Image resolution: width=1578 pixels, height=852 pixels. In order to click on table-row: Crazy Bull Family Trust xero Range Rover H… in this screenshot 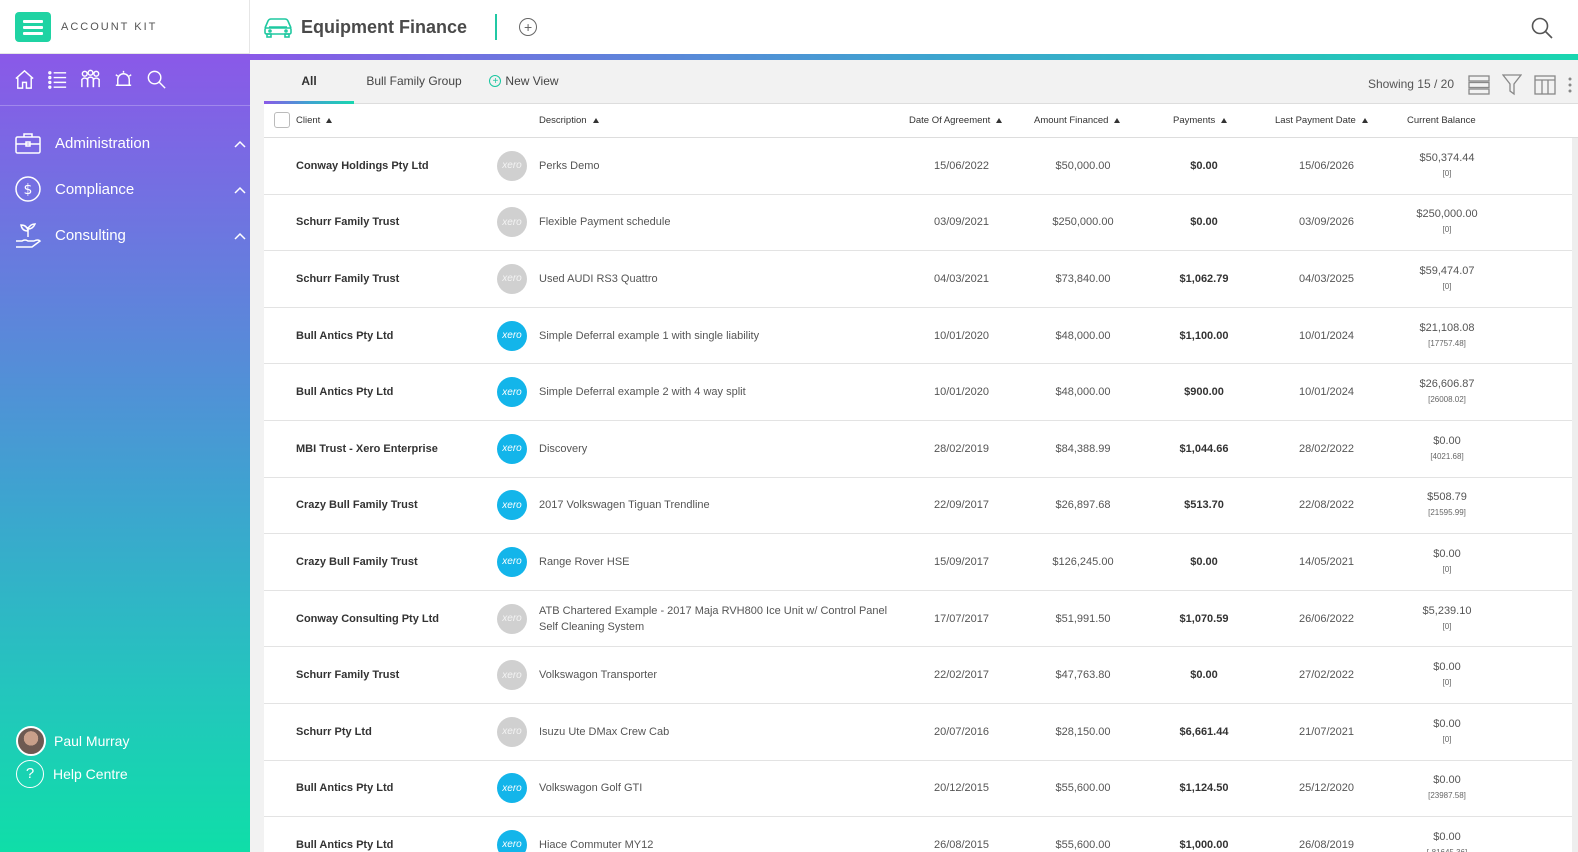, I will do `click(921, 562)`.